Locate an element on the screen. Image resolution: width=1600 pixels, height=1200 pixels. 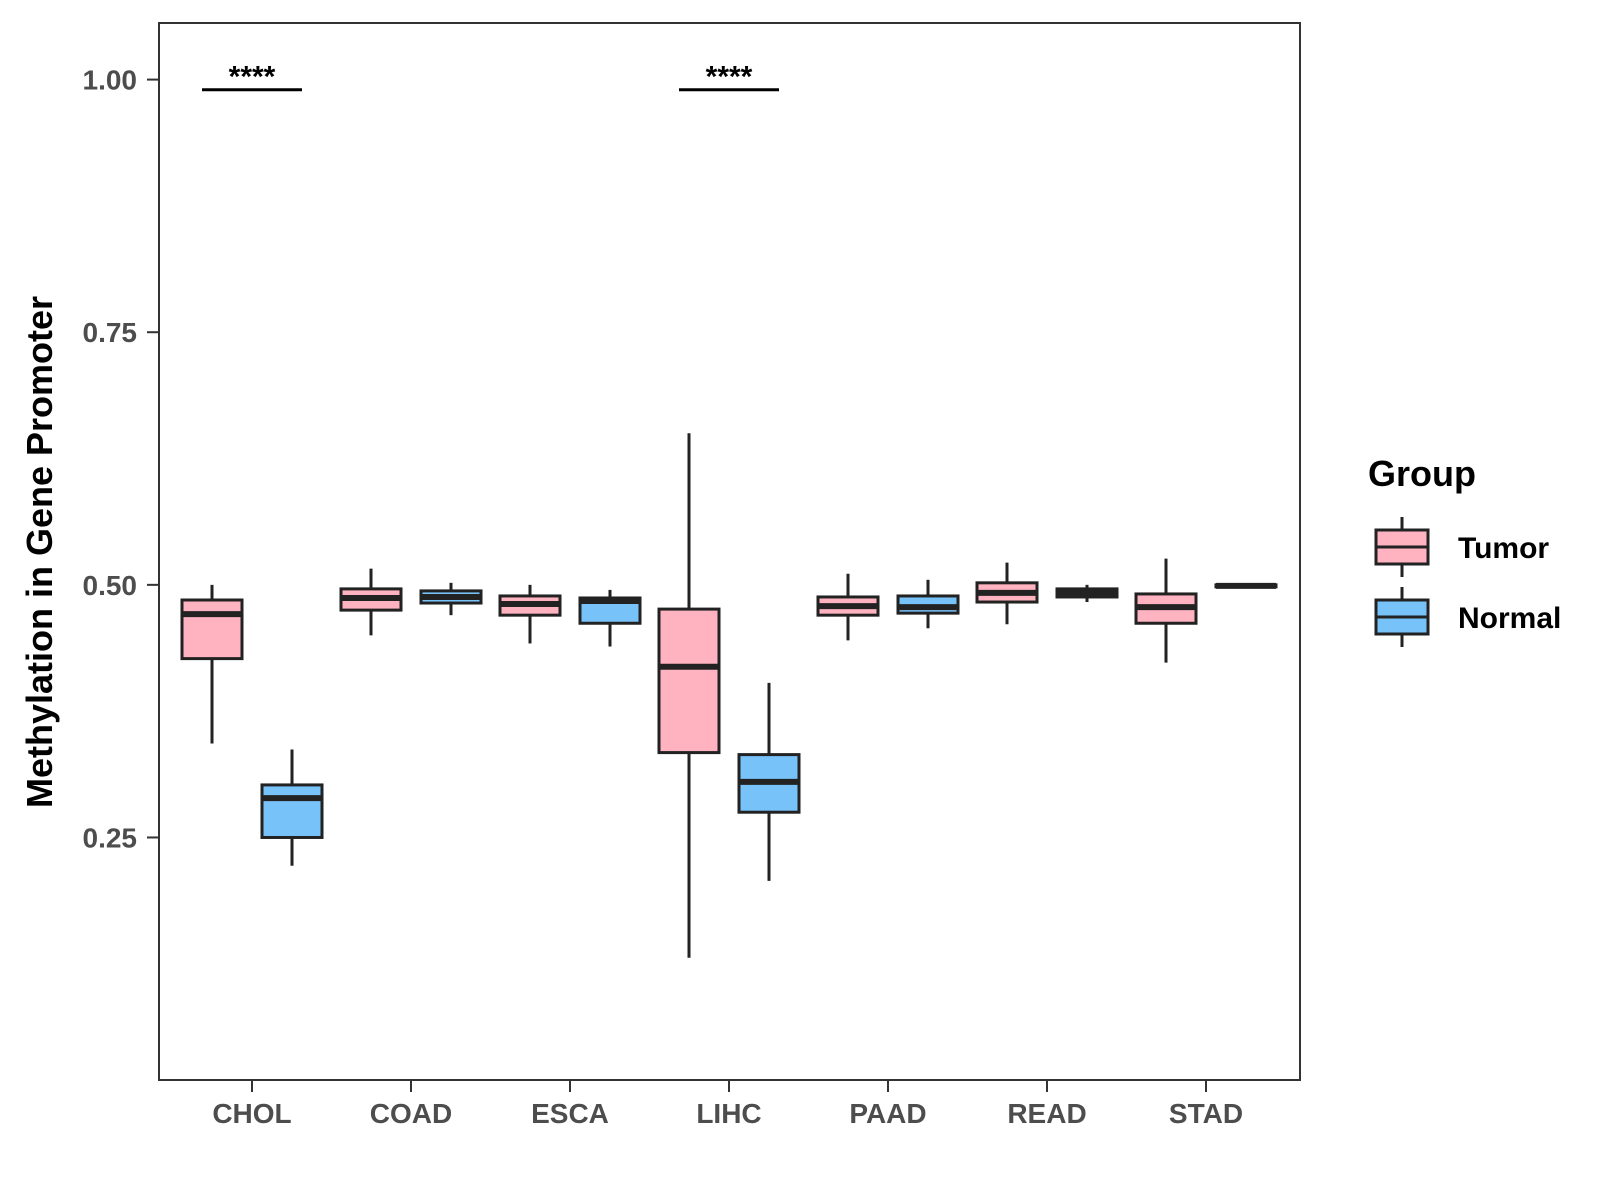
box-normal-esca is located at coordinates (610, 618).